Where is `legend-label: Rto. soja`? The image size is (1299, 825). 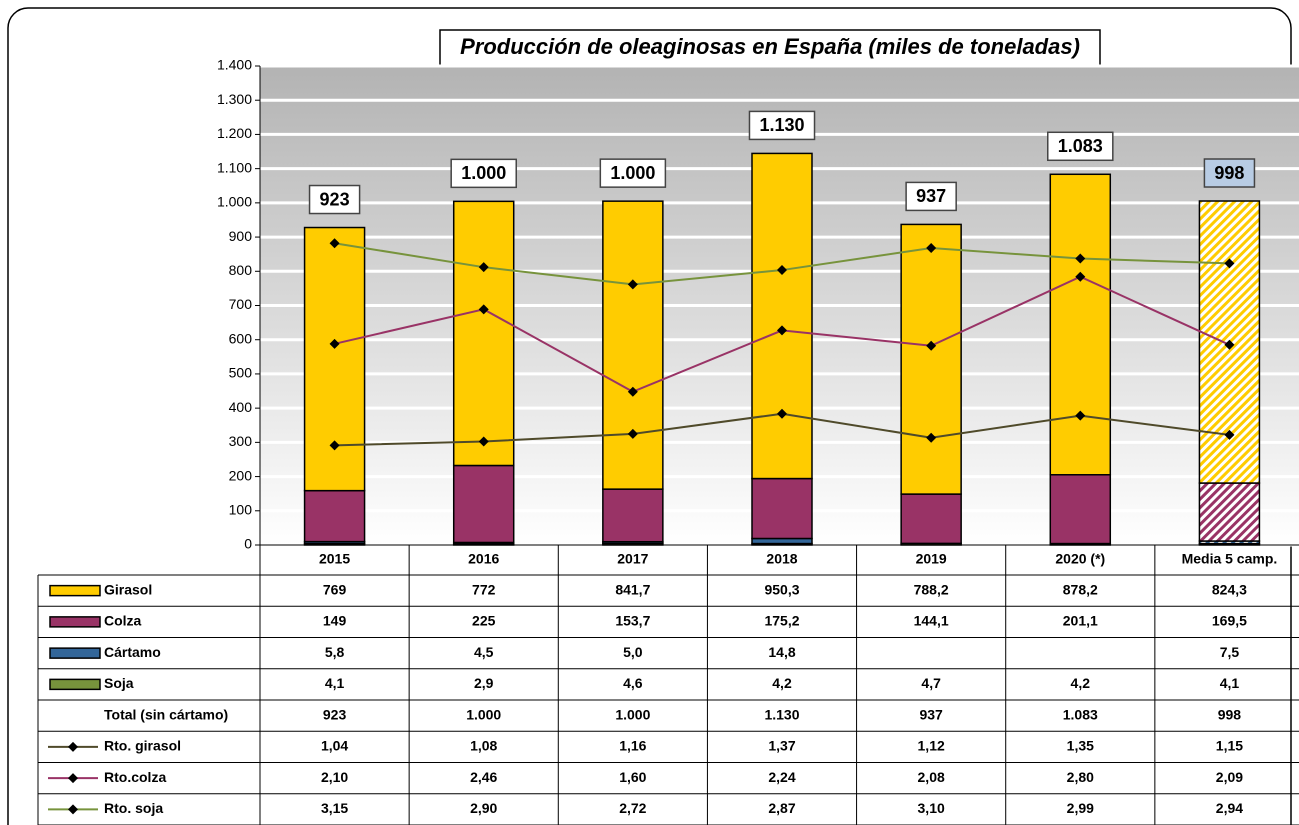
legend-label: Rto. soja is located at coordinates (133, 808).